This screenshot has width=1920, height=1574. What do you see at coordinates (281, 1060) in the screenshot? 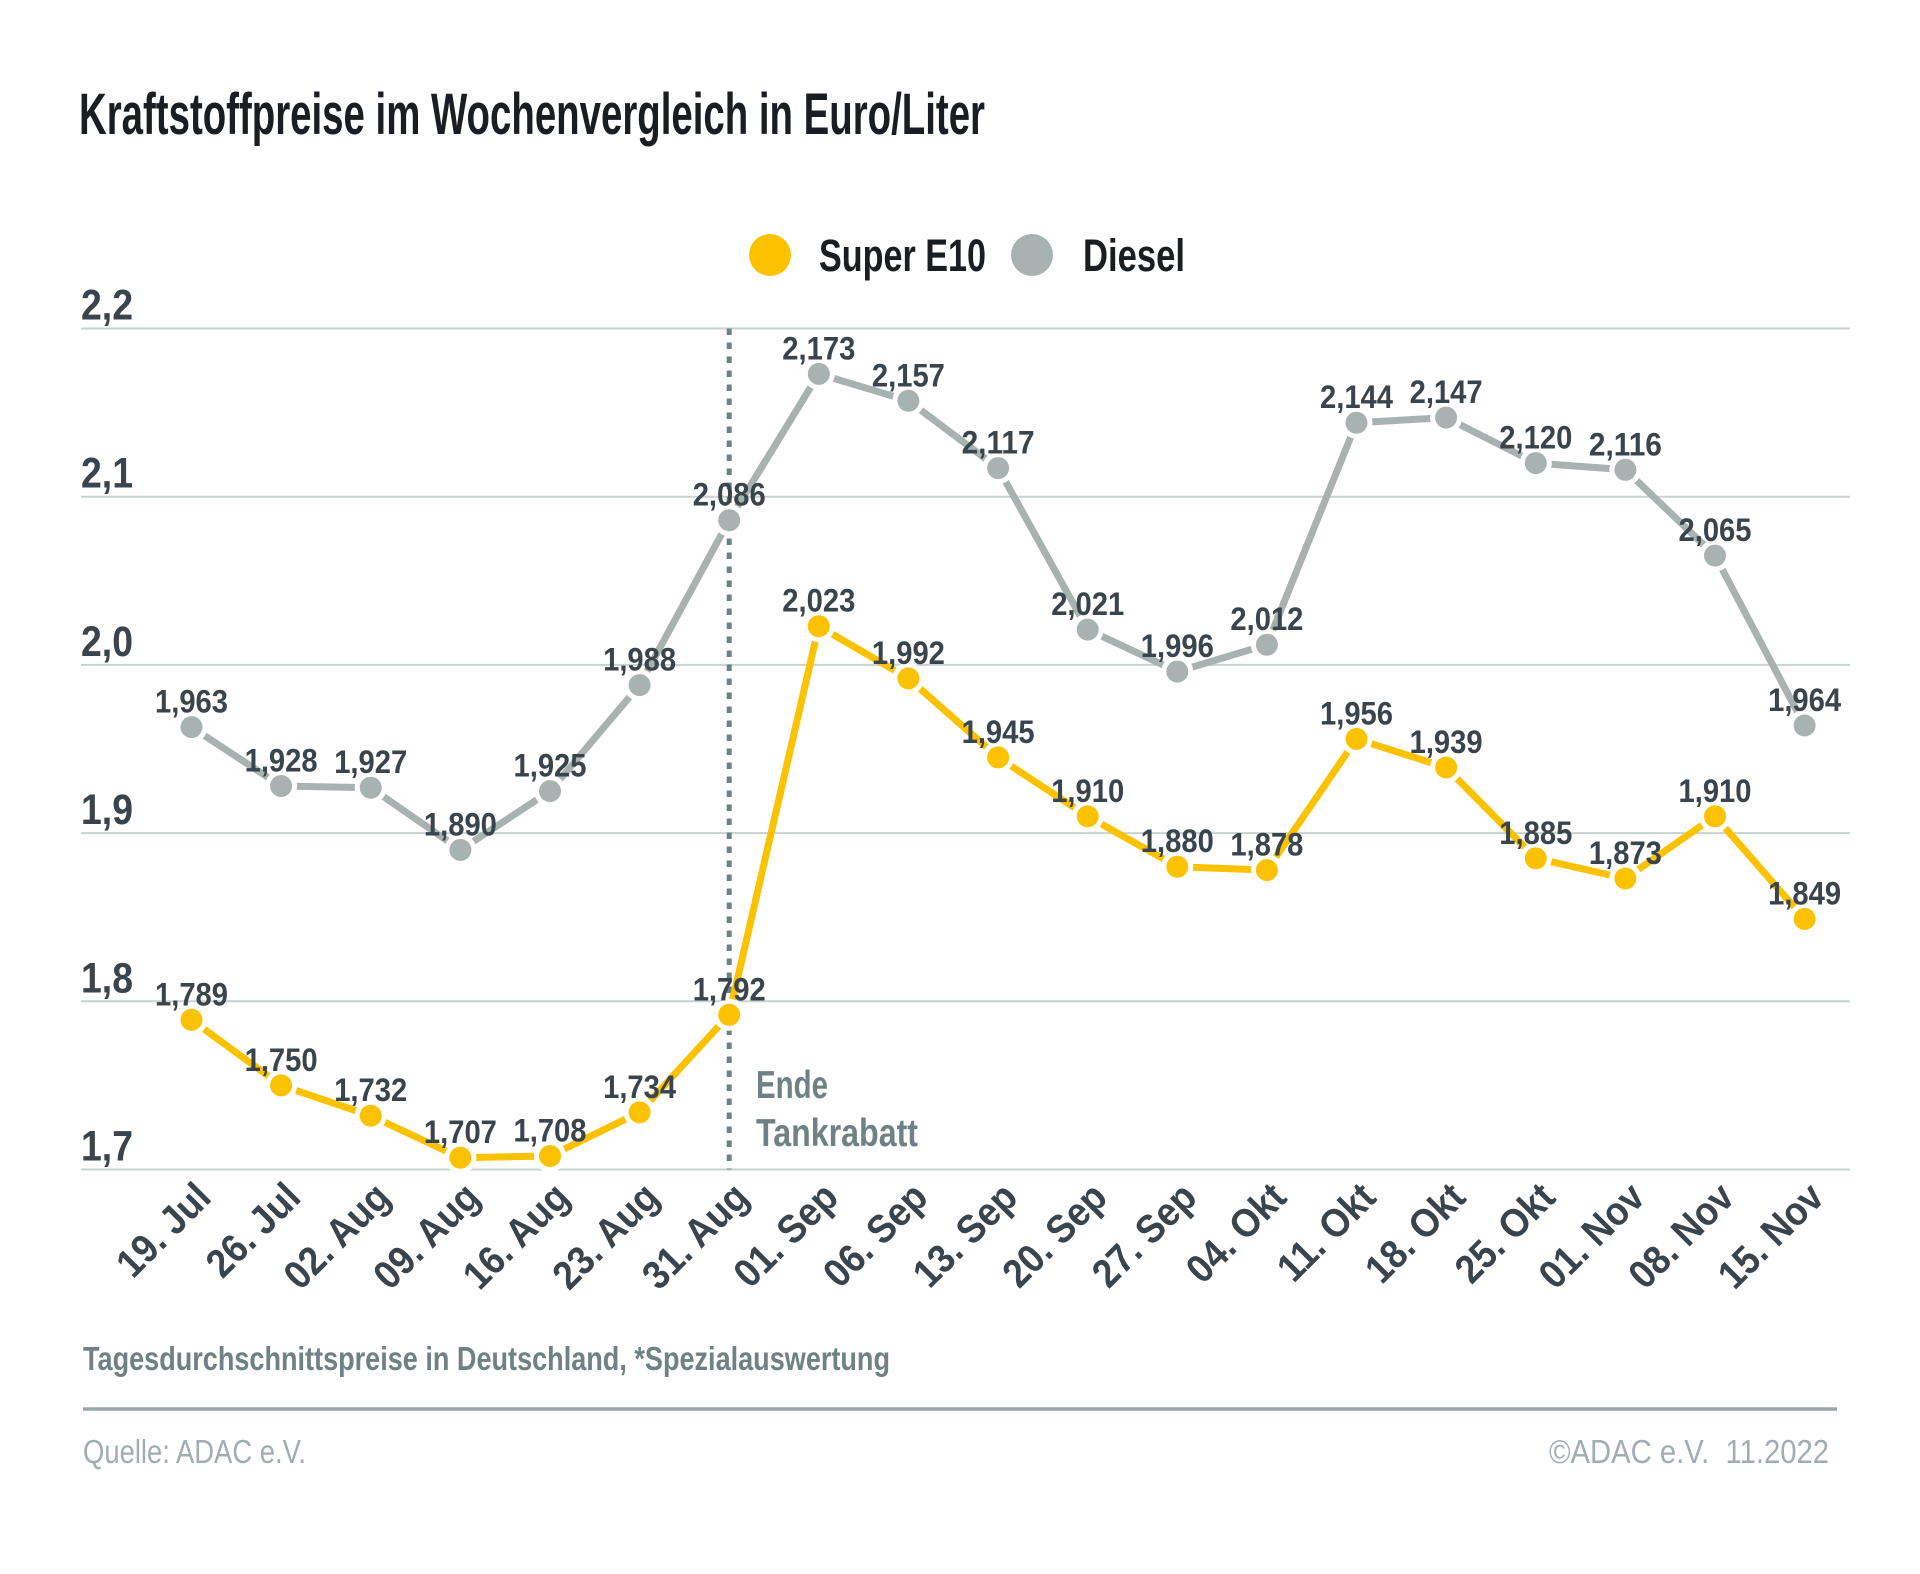
I see `svg-text: 1,750` at bounding box center [281, 1060].